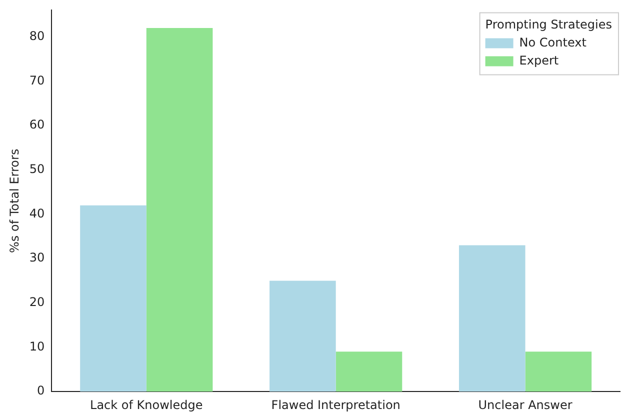 The image size is (630, 418). What do you see at coordinates (548, 24) in the screenshot?
I see `legend-title: Prompting Strategies` at bounding box center [548, 24].